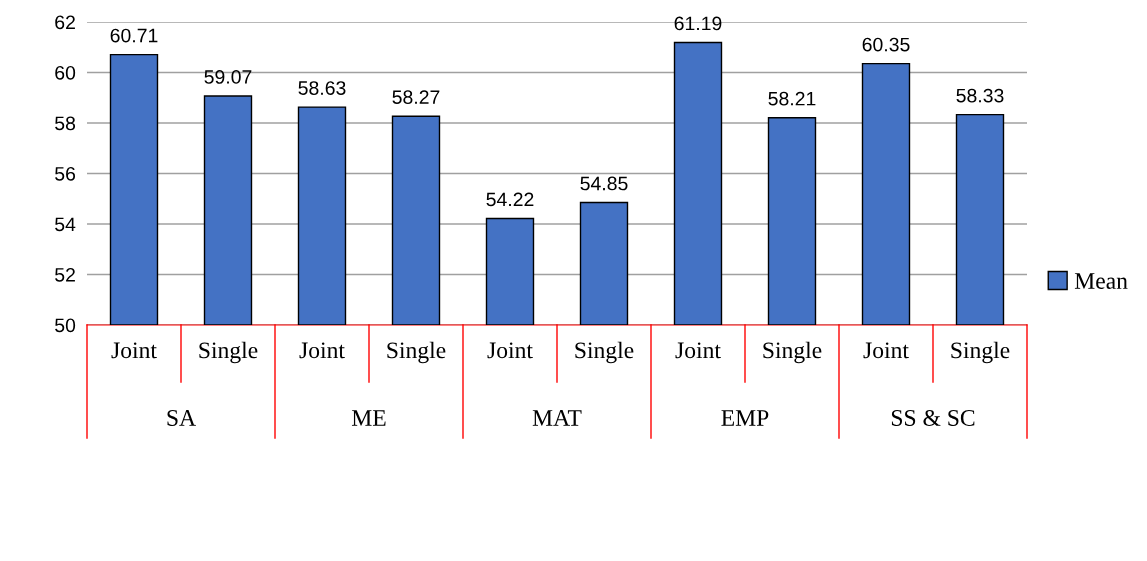 Image resolution: width=1147 pixels, height=561 pixels. What do you see at coordinates (181, 418) in the screenshot?
I see `text: SA` at bounding box center [181, 418].